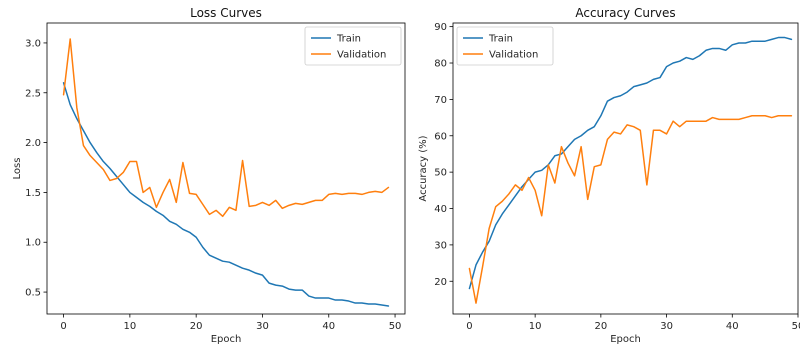 The image size is (800, 345). What do you see at coordinates (440, 100) in the screenshot?
I see `accuracy-y-tick-label: 70` at bounding box center [440, 100].